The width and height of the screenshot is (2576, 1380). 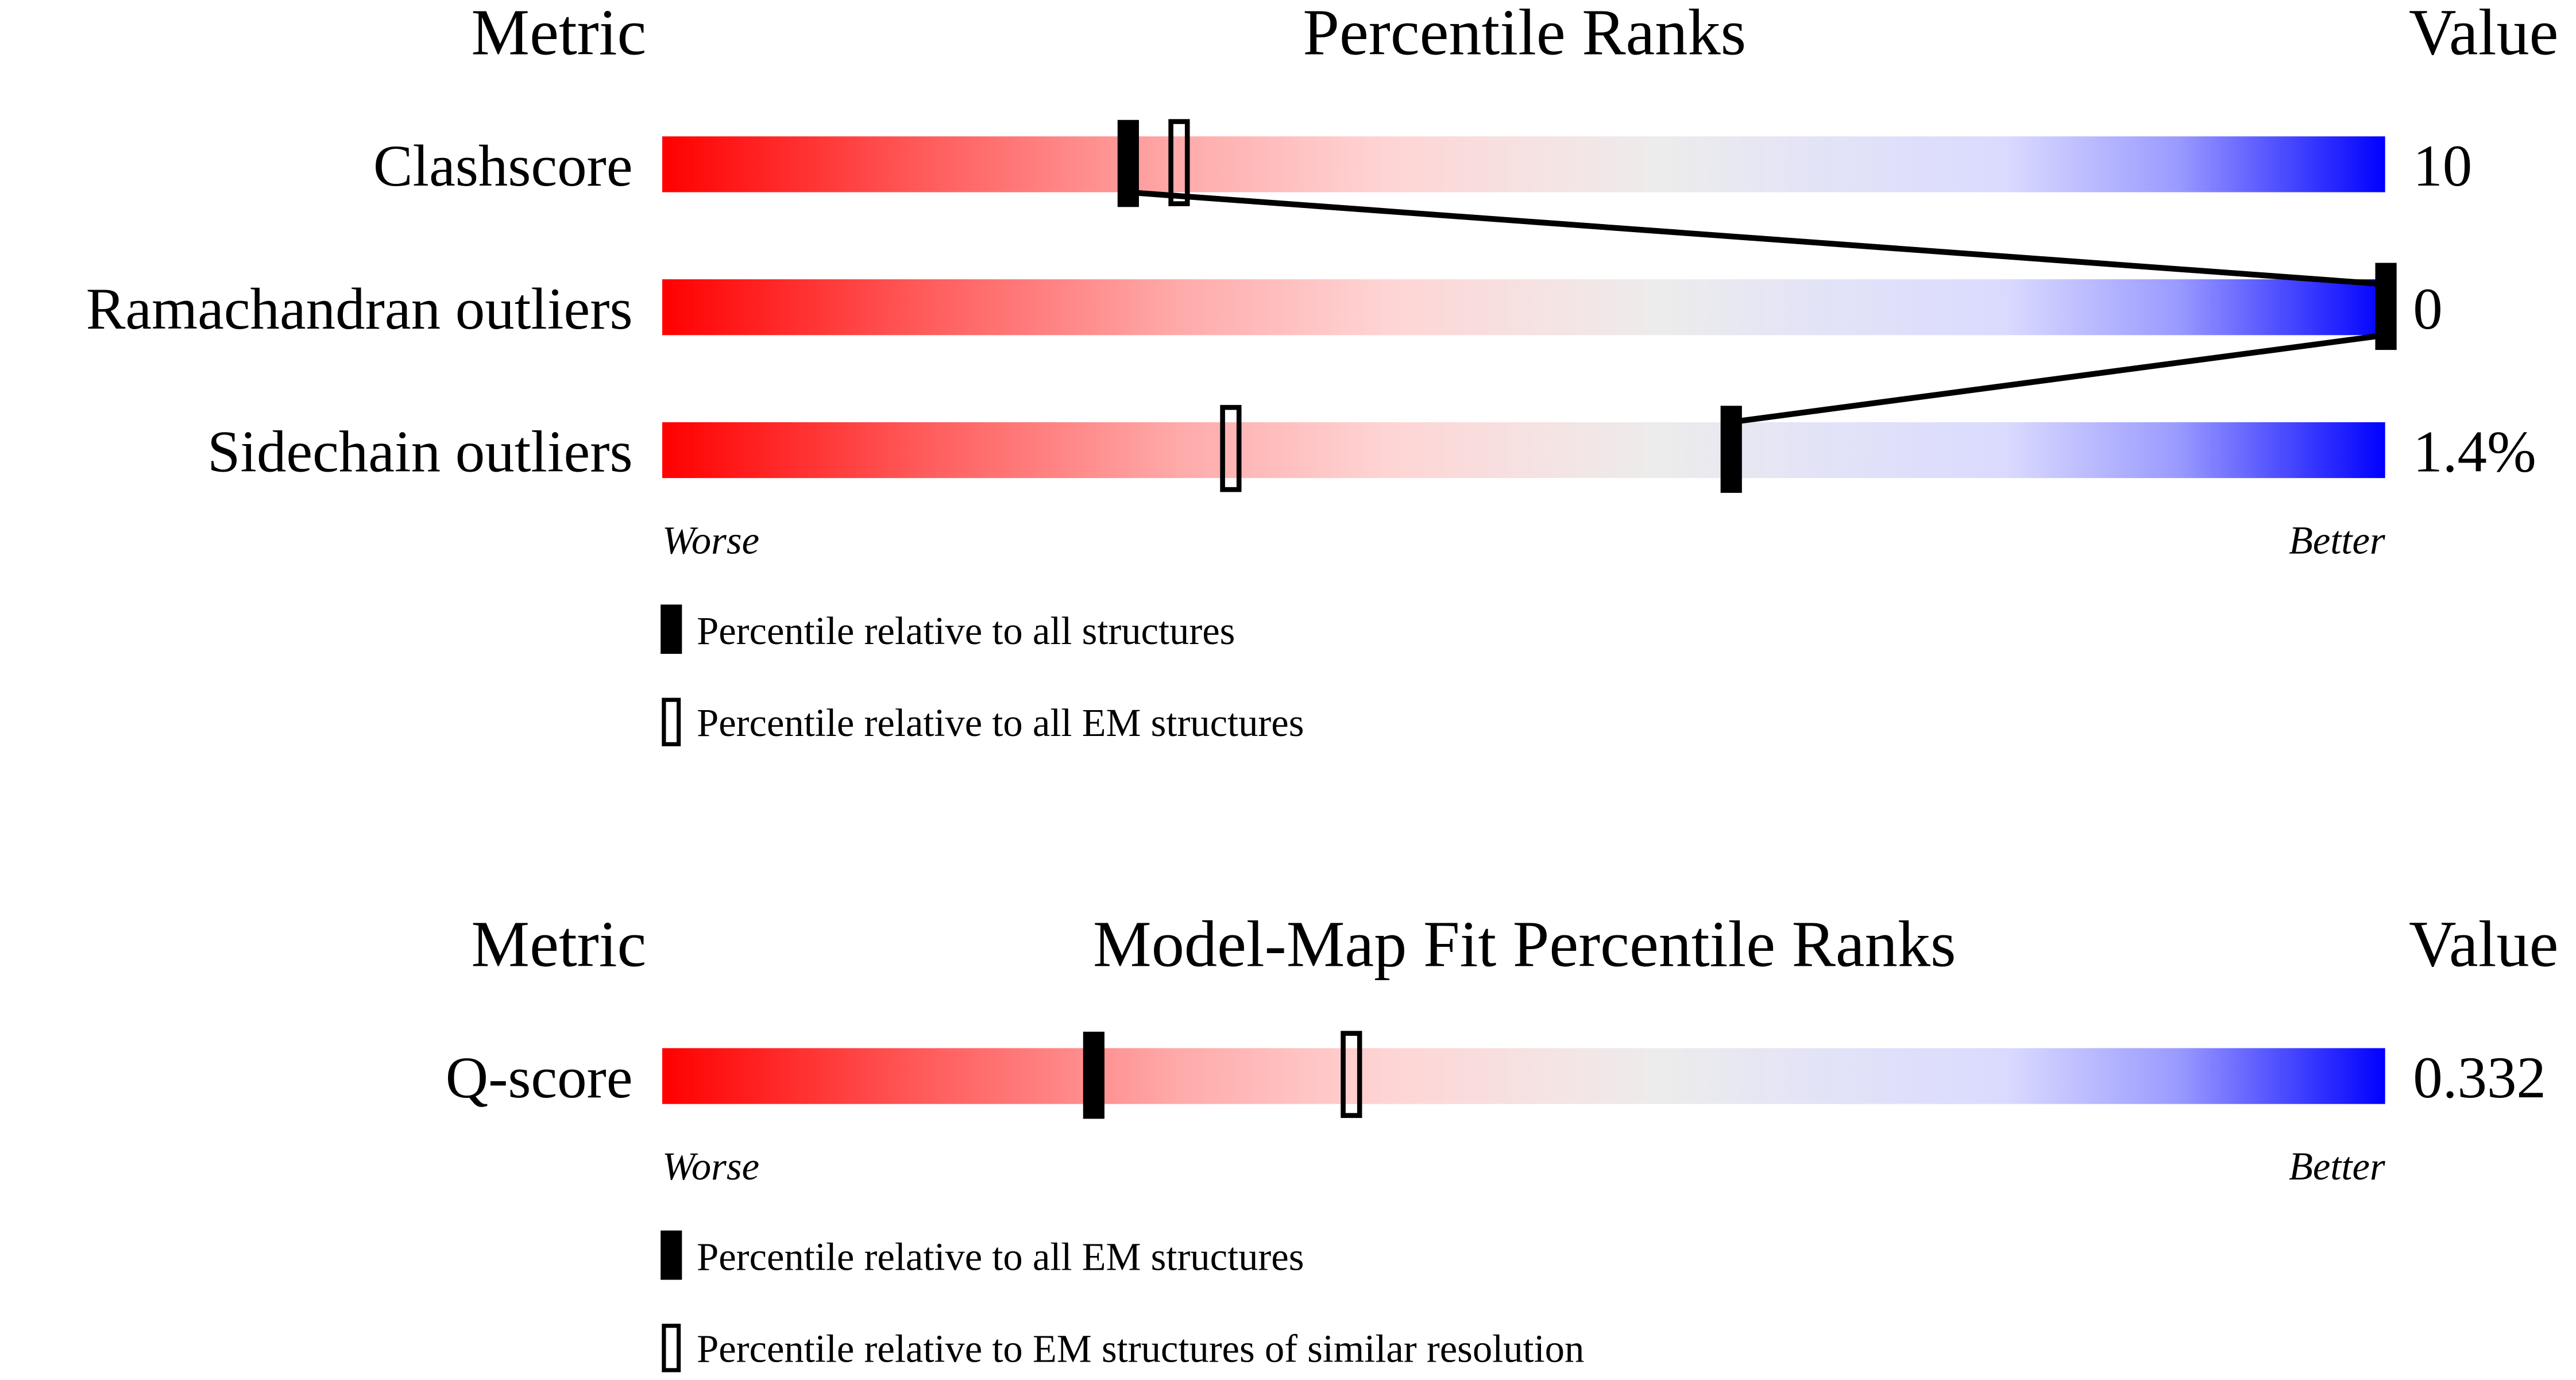 What do you see at coordinates (2427, 309) in the screenshot?
I see `metric-value: 0` at bounding box center [2427, 309].